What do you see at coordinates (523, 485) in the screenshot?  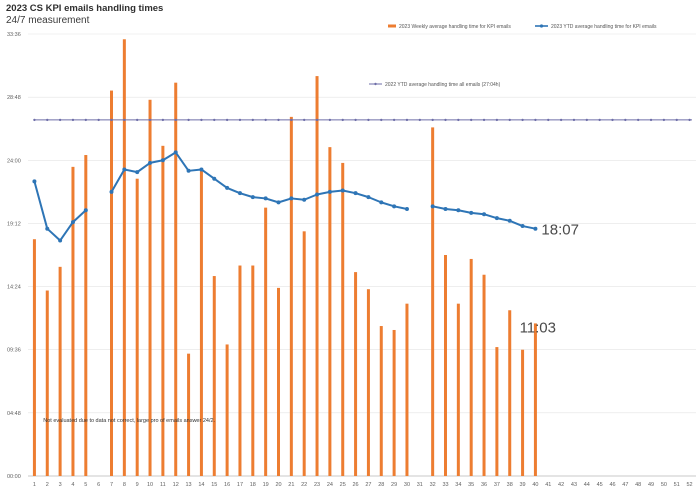 I see `x-tick-label: 39` at bounding box center [523, 485].